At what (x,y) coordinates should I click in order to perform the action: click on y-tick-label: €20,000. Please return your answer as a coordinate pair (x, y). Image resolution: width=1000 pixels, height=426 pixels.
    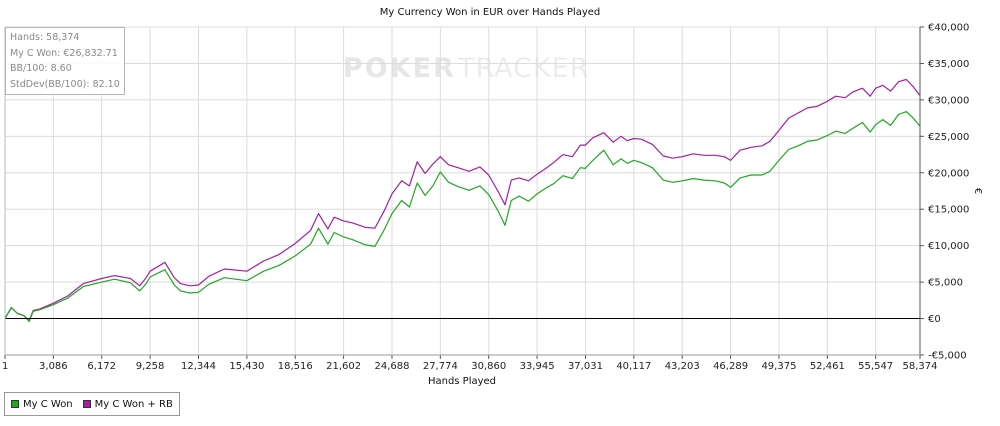
    Looking at the image, I should click on (948, 173).